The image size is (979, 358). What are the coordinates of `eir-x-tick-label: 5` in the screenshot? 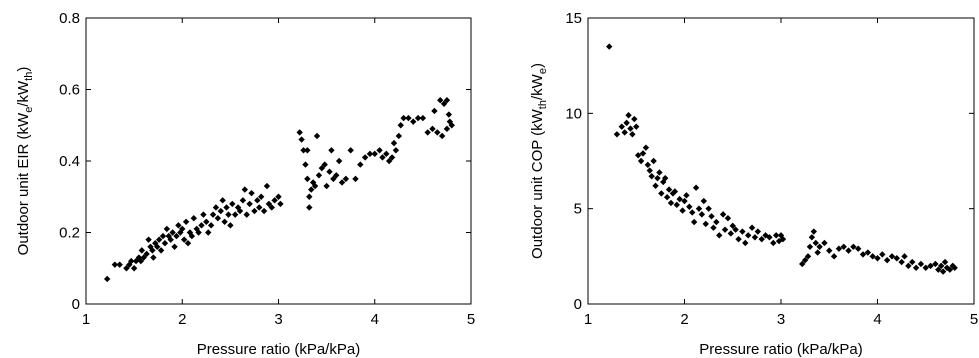 It's located at (471, 319).